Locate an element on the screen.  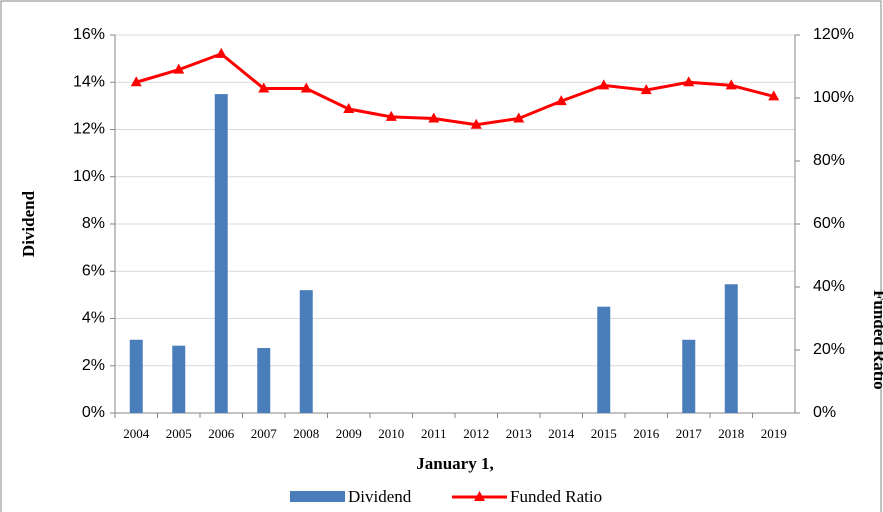
y2-tick-label: 60% is located at coordinates (829, 223).